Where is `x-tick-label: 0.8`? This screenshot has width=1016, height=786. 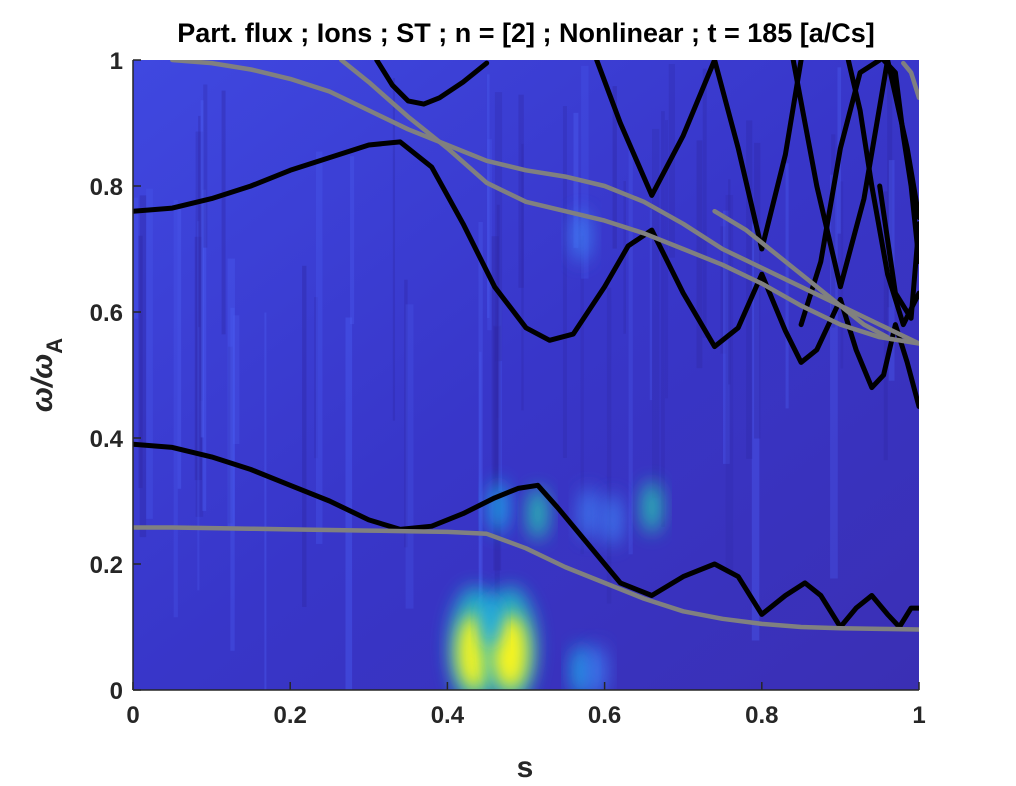
x-tick-label: 0.8 is located at coordinates (761, 715).